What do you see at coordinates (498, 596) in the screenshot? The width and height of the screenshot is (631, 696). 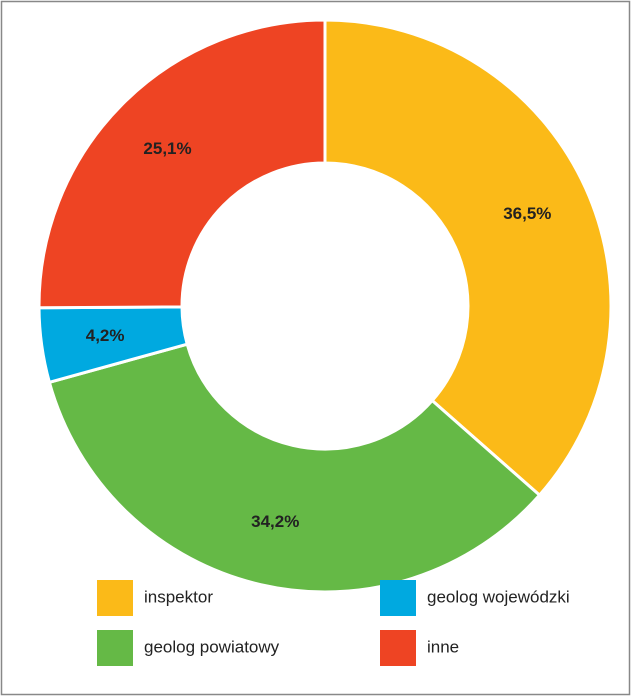 I see `legend-label: geolog wojewódzki` at bounding box center [498, 596].